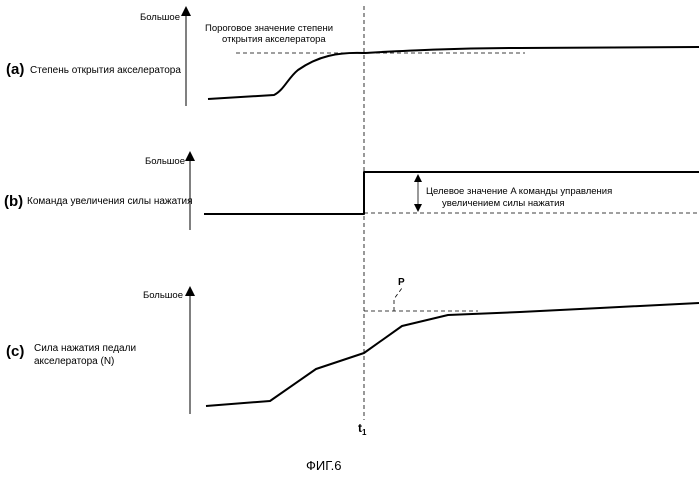 This screenshot has height=477, width=699. What do you see at coordinates (110, 201) in the screenshot?
I see `panel-b-label: Команда увеличения силы нажатия` at bounding box center [110, 201].